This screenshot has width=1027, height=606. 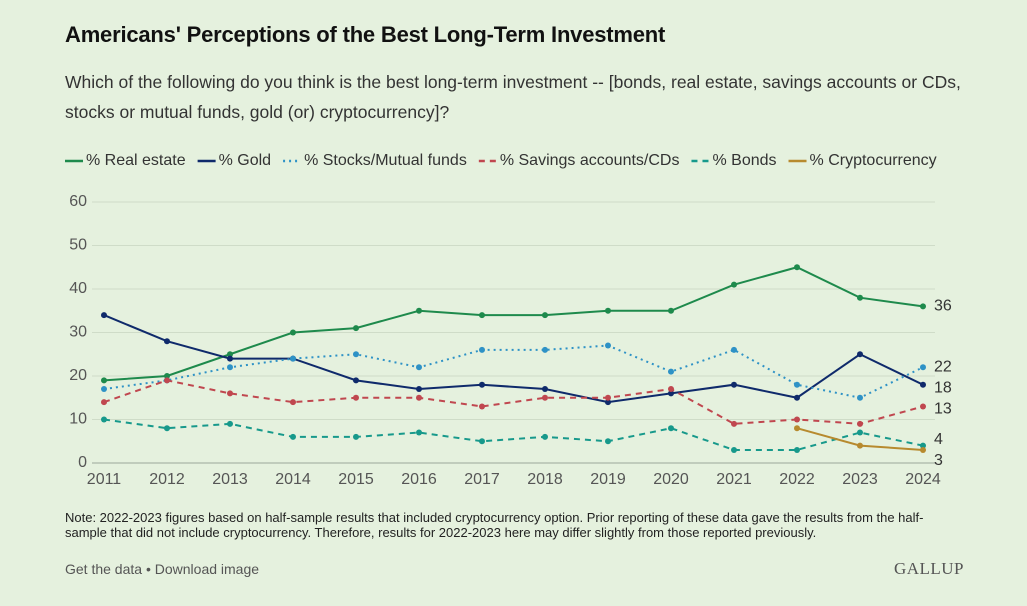 I want to click on legend-label: % Bonds, so click(x=744, y=160).